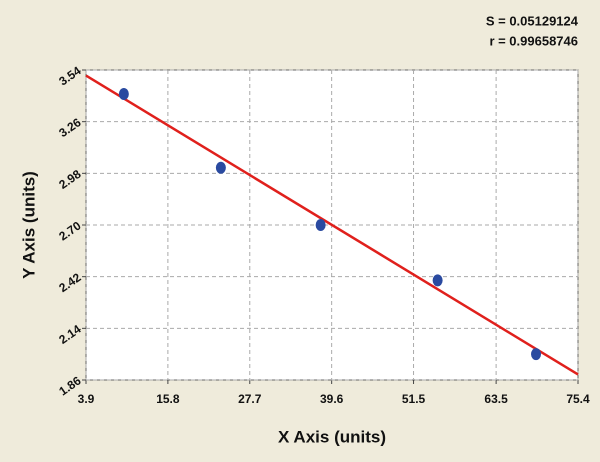 The image size is (600, 462). Describe the element at coordinates (414, 399) in the screenshot. I see `x-tick-label: 51.5` at that location.